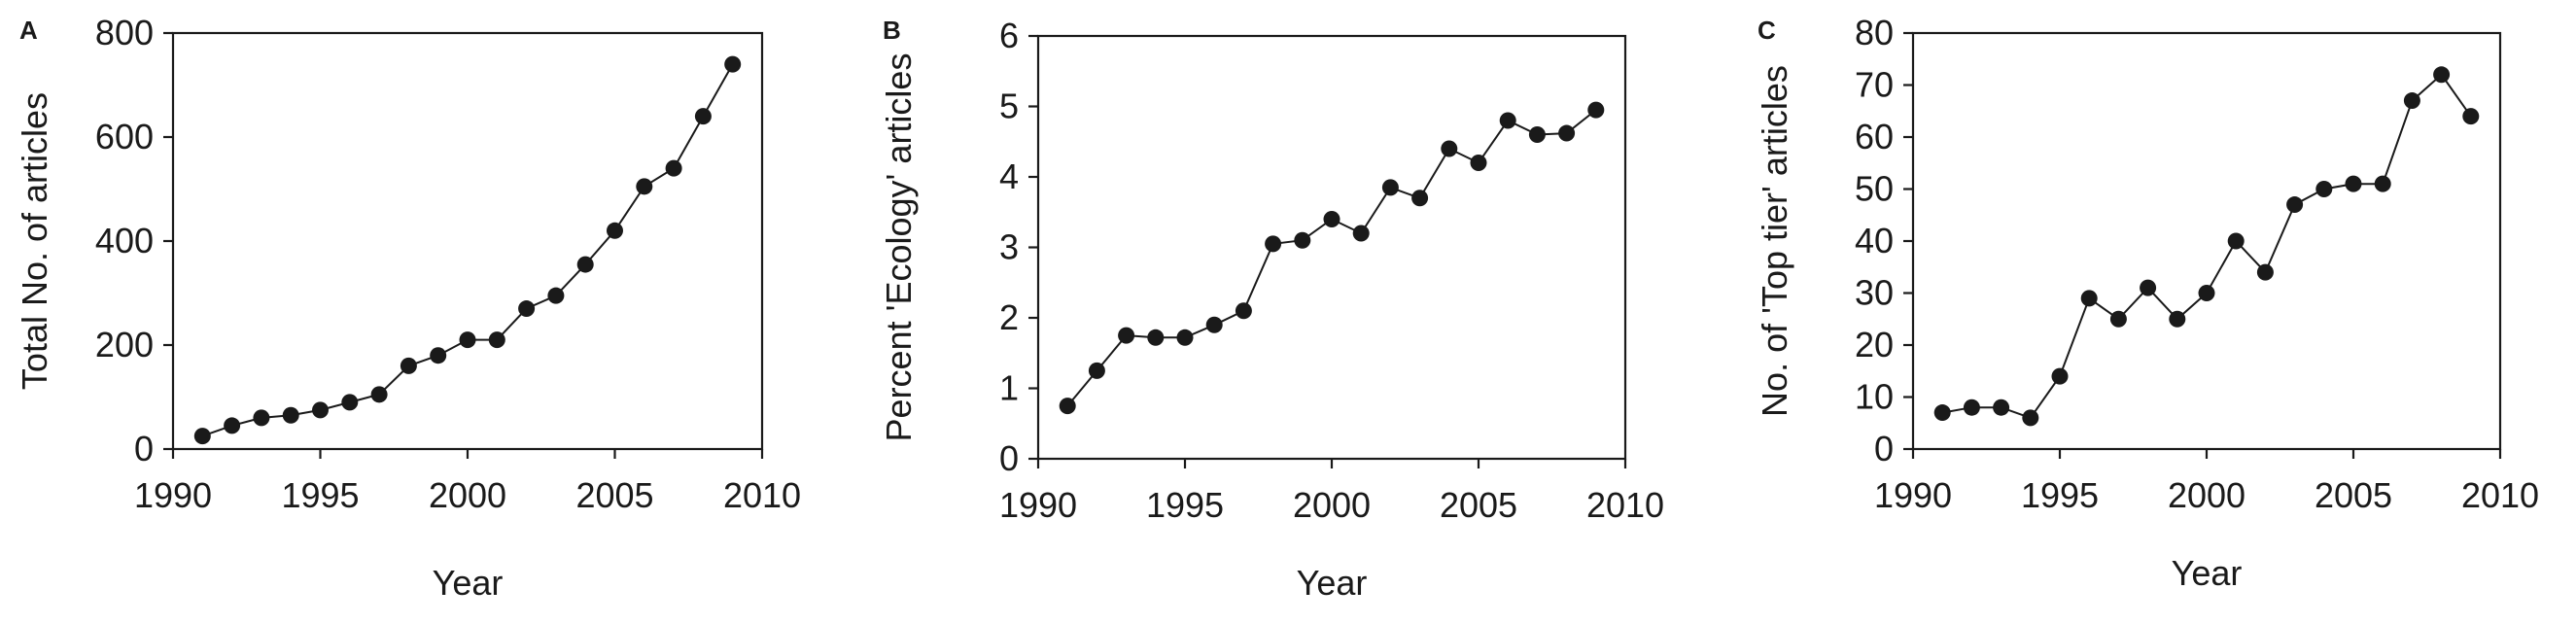 This screenshot has width=2576, height=624. What do you see at coordinates (1009, 35) in the screenshot?
I see `y-tick-label: 6` at bounding box center [1009, 35].